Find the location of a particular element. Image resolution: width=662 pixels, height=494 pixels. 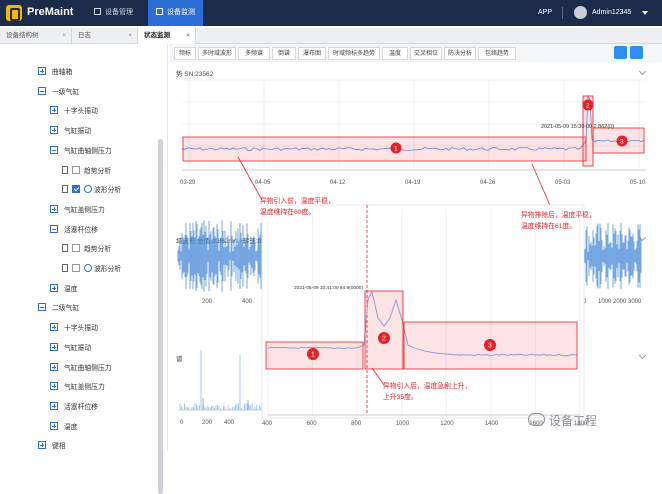

nav-device-monitoring: 设备监测 is located at coordinates (175, 13).